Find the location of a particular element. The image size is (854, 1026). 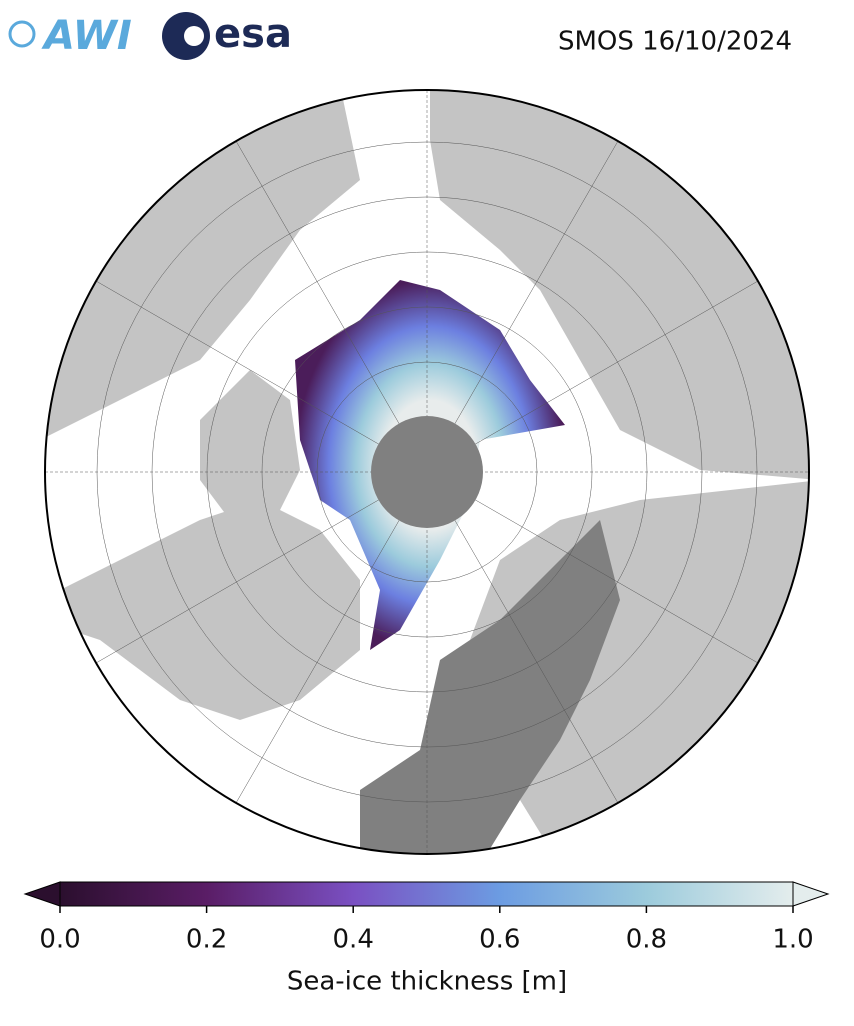

map-title: SMOS 16/10/2024 is located at coordinates (675, 42).